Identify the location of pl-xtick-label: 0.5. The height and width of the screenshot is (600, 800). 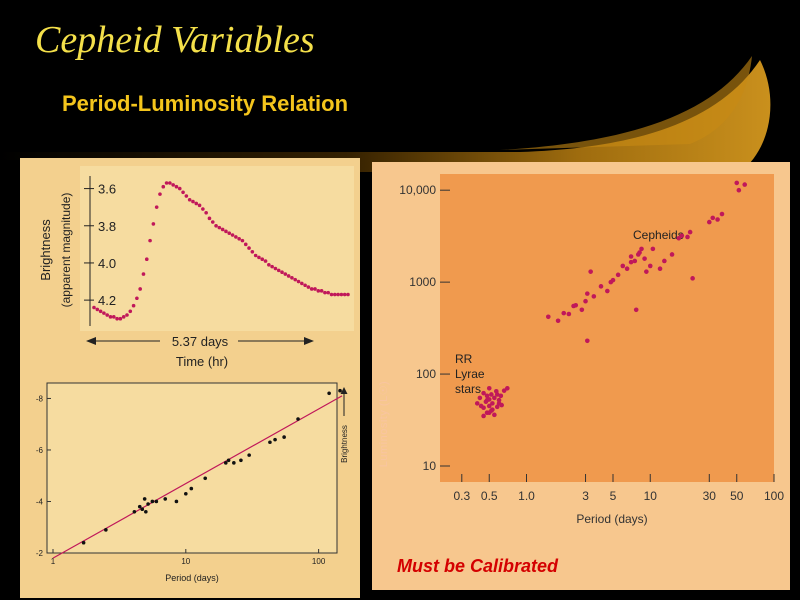
(489, 496).